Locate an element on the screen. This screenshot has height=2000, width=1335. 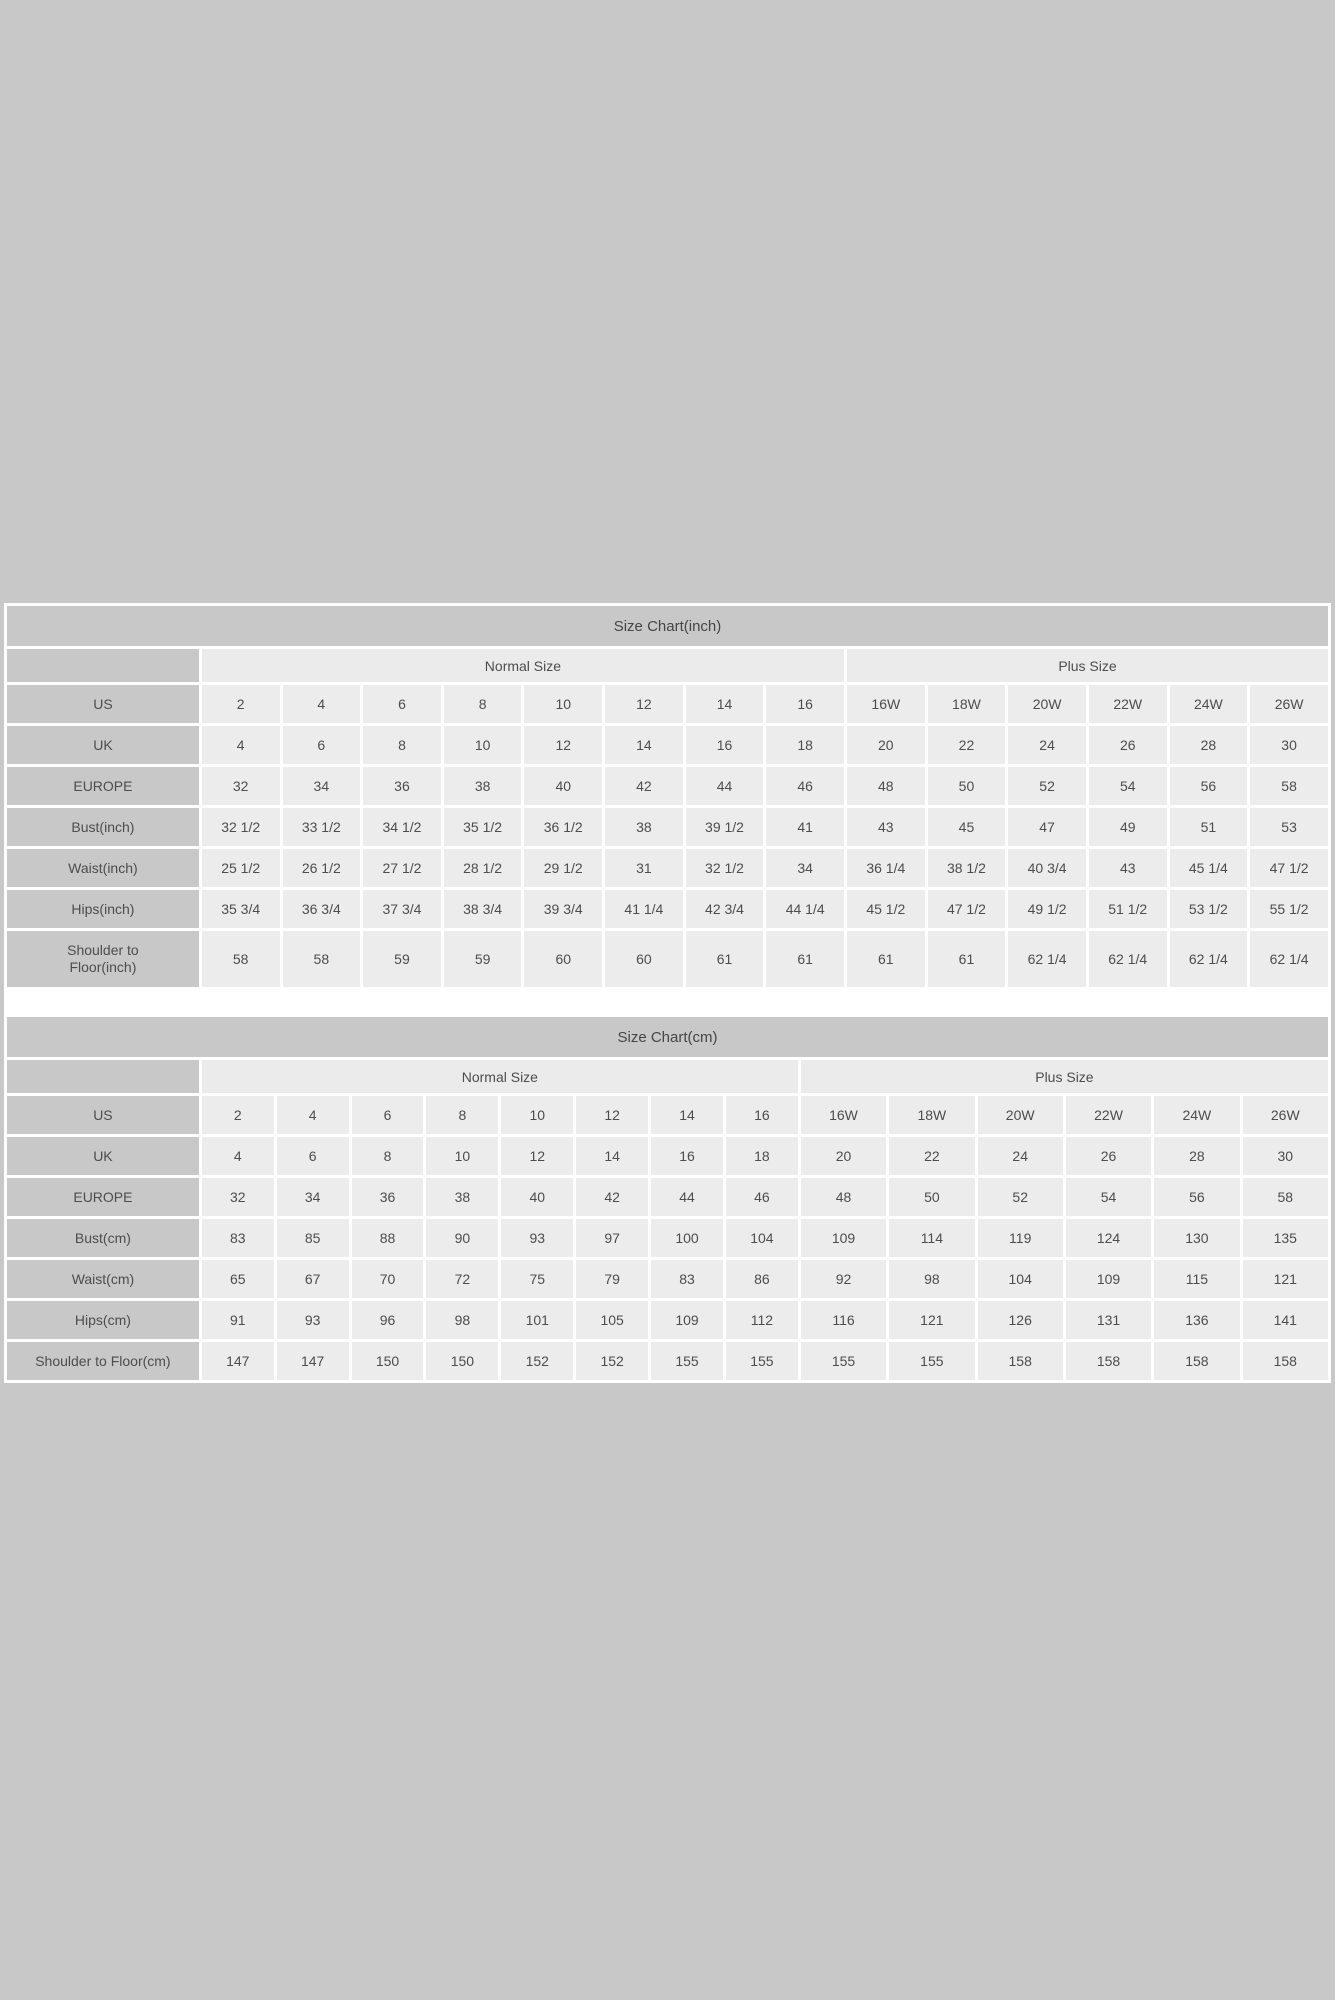
table-title: Size Chart(cm) is located at coordinates (667, 1037).